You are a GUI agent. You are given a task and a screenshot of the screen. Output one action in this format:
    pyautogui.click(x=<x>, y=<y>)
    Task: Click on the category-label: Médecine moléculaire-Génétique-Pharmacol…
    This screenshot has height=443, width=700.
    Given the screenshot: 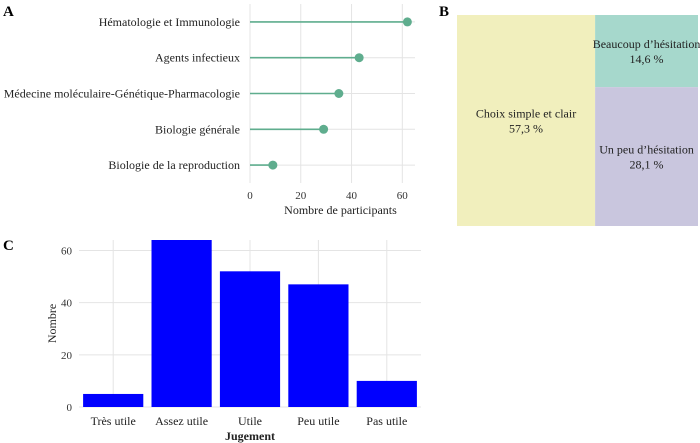 What is the action you would take?
    pyautogui.click(x=122, y=94)
    